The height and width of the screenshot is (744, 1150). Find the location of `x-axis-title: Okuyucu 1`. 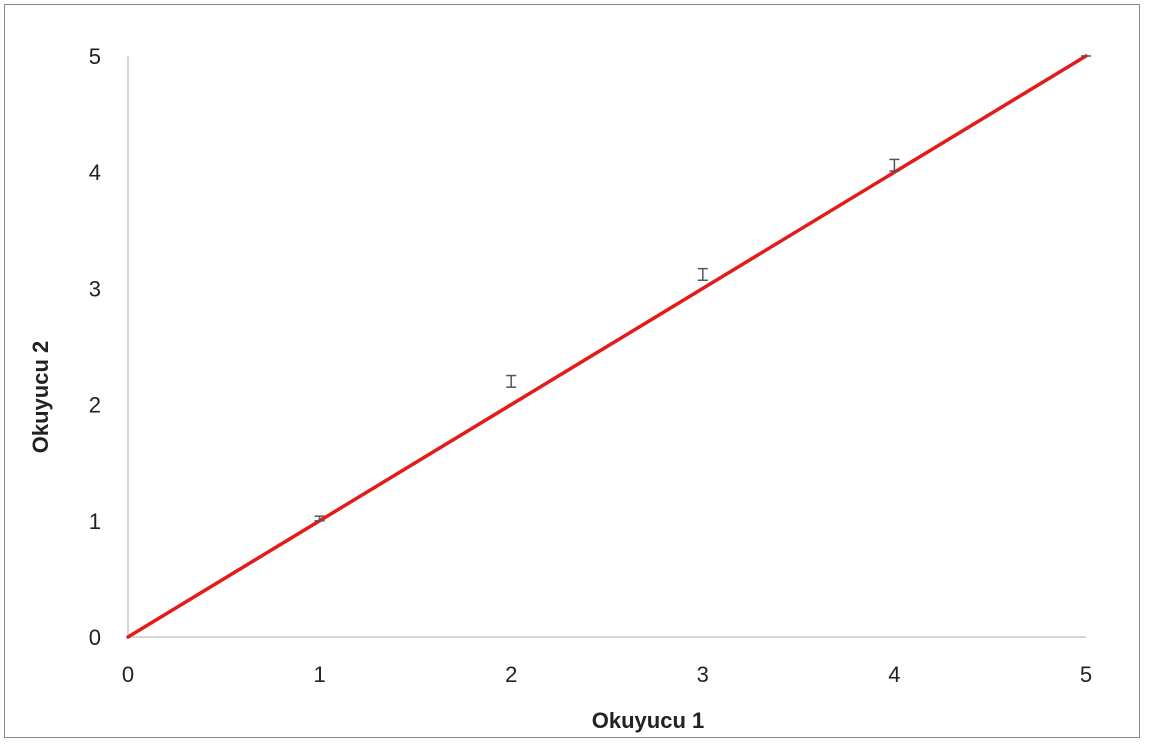

x-axis-title: Okuyucu 1 is located at coordinates (648, 720).